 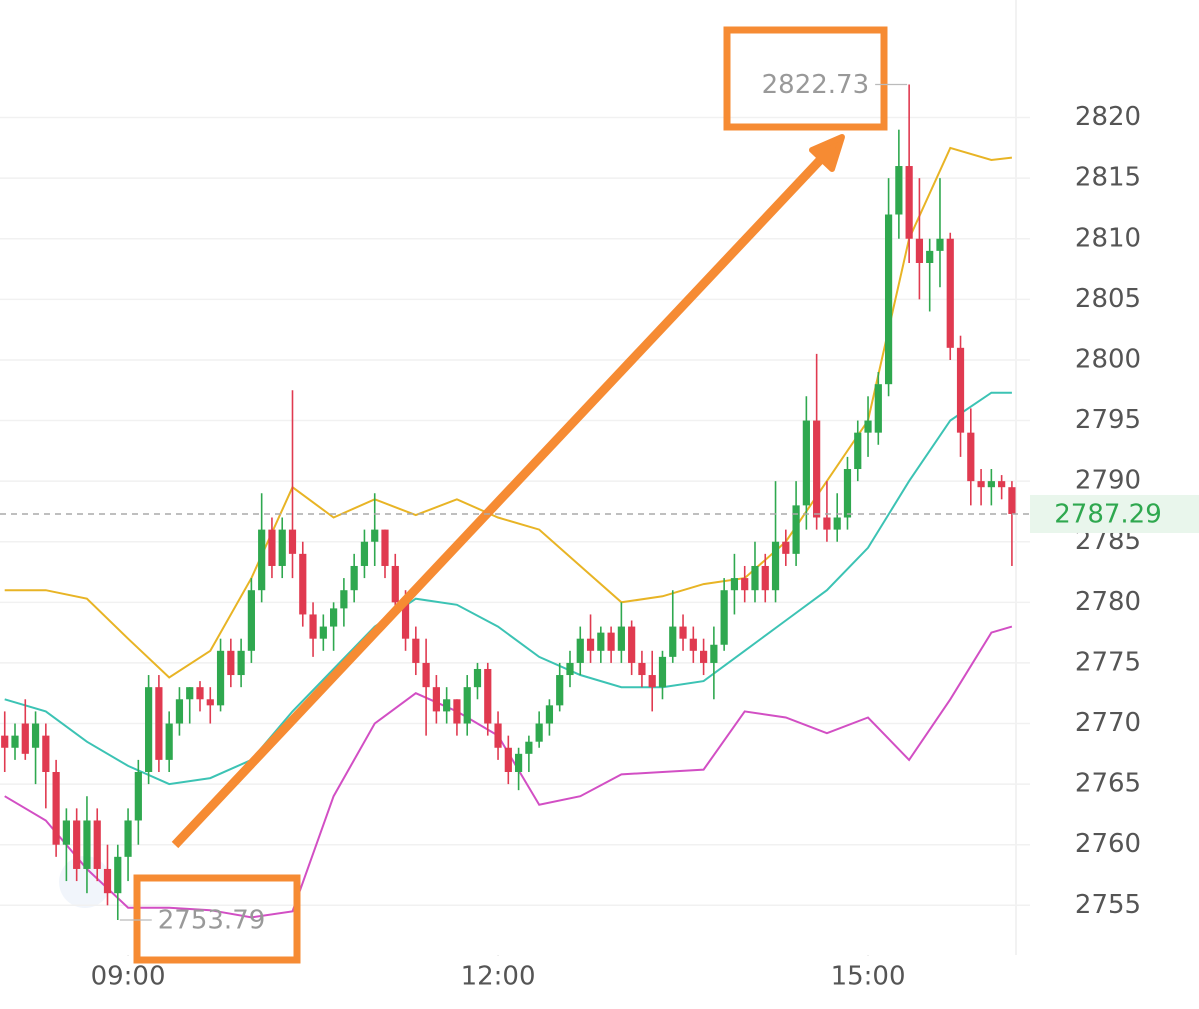 I want to click on y-tick-label: 2815, so click(x=1108, y=178).